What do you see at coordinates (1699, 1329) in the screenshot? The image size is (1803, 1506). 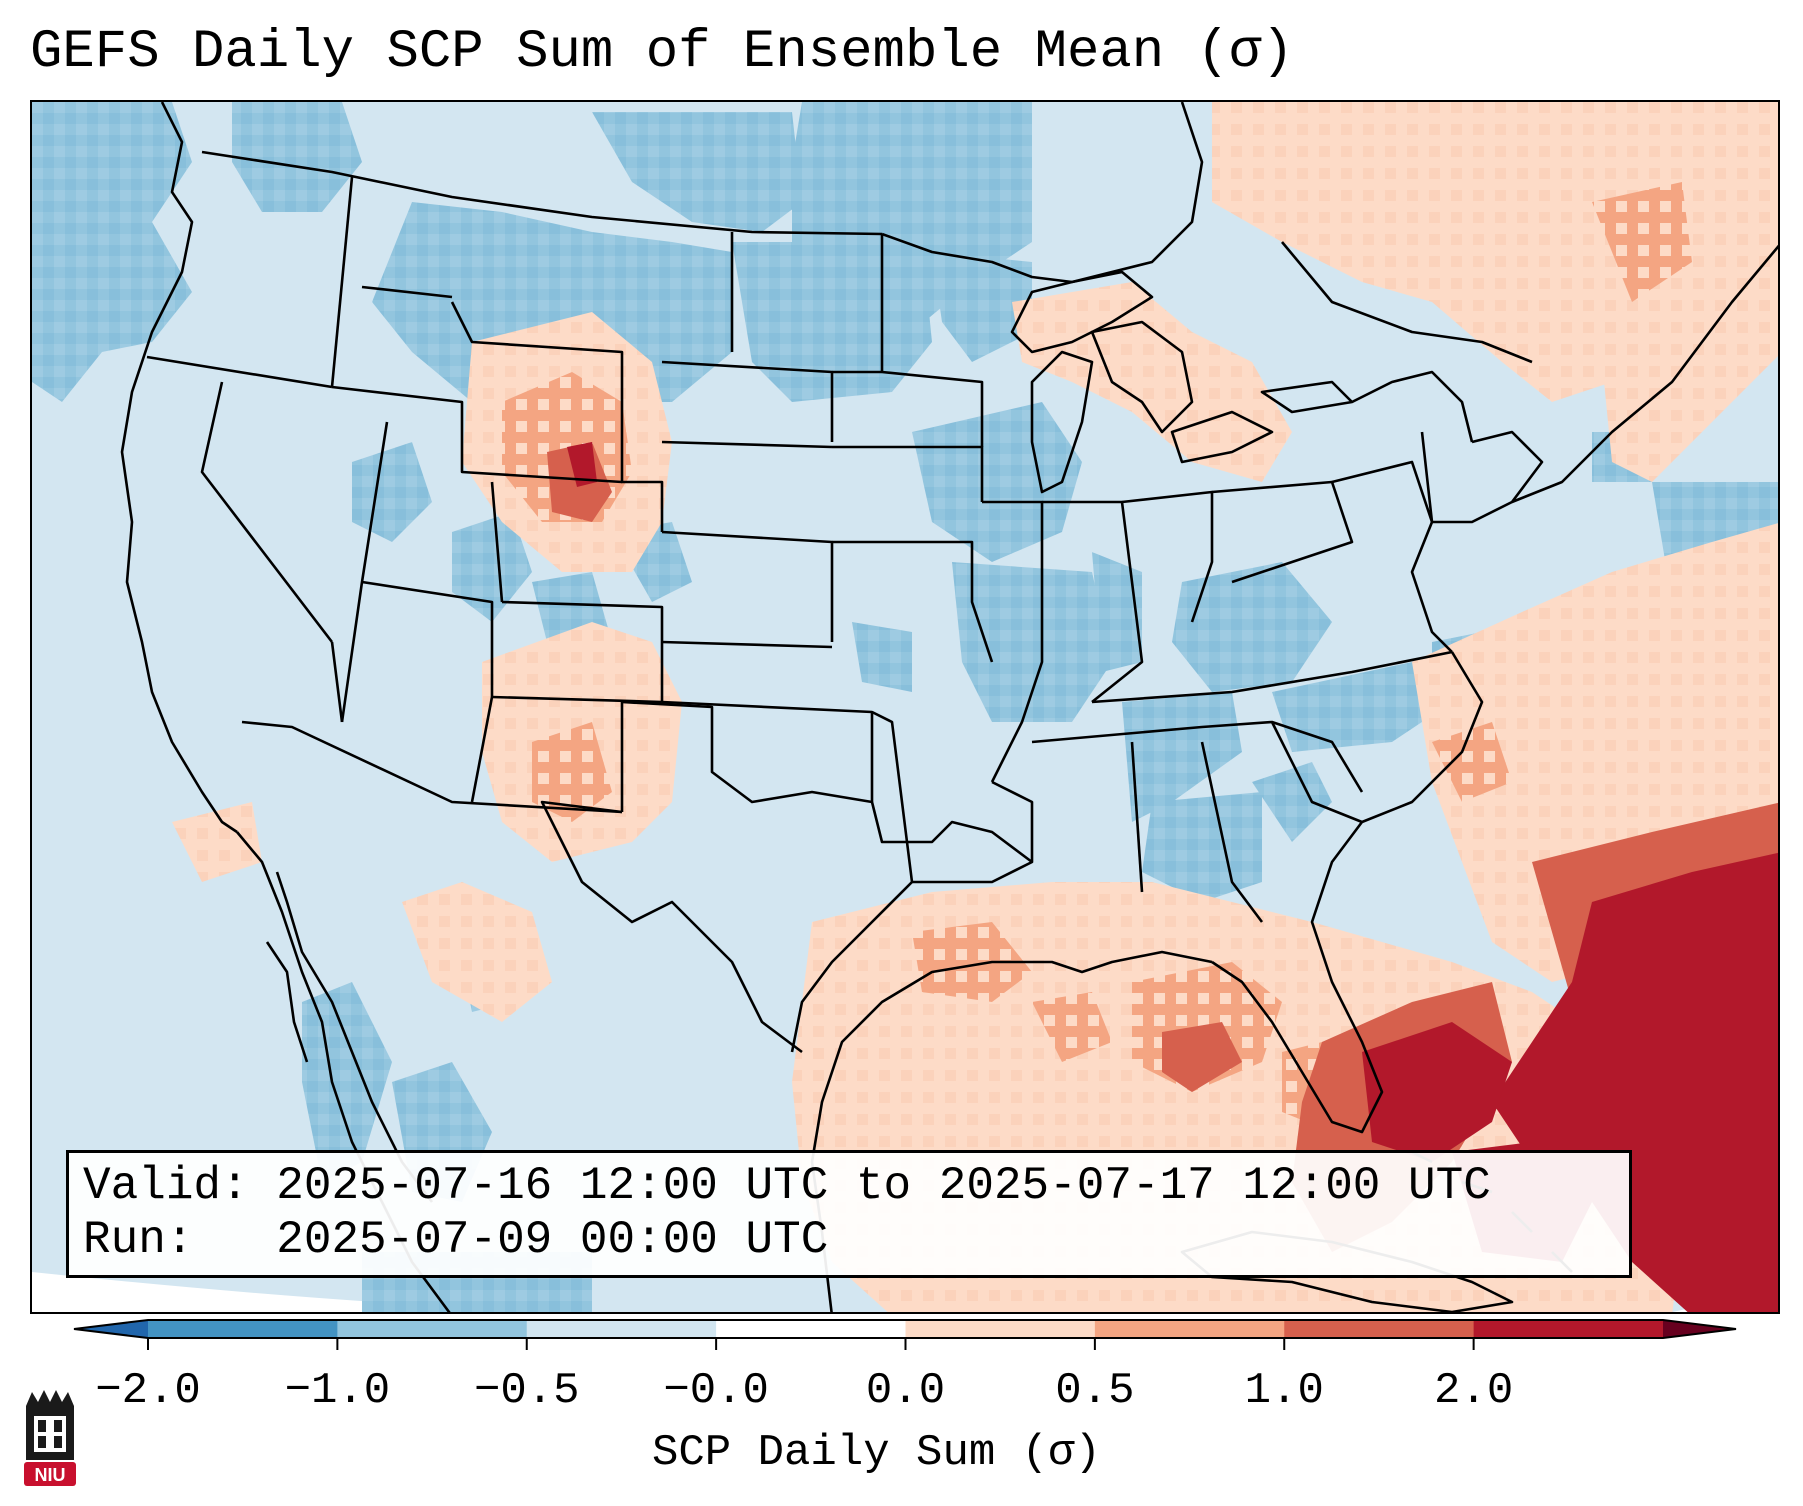 I see `colorbar-over-arrow` at bounding box center [1699, 1329].